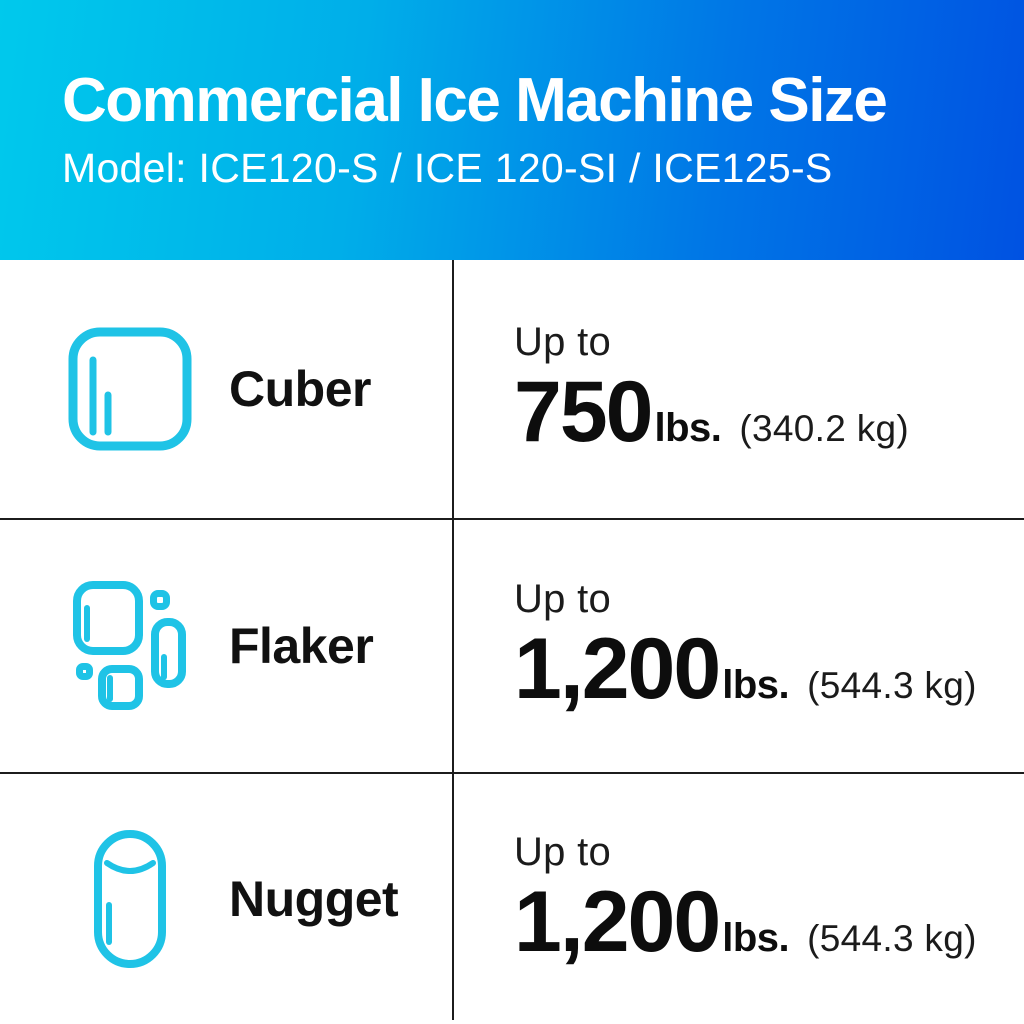  What do you see at coordinates (130, 899) in the screenshot?
I see `nugget-ice-icon` at bounding box center [130, 899].